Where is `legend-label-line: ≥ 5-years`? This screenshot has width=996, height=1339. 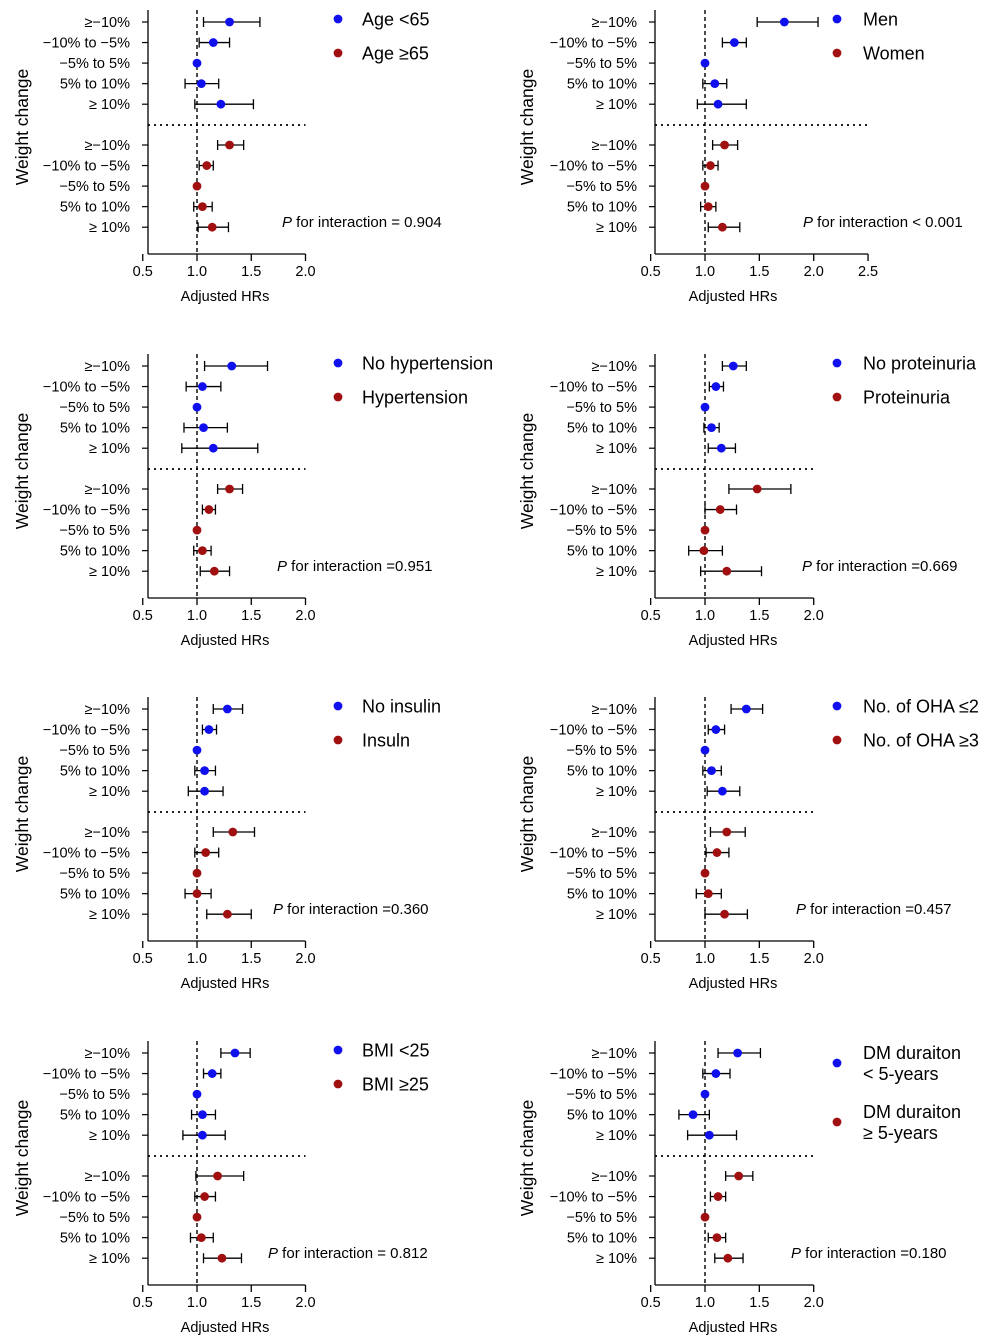
legend-label-line: ≥ 5-years is located at coordinates (900, 1133).